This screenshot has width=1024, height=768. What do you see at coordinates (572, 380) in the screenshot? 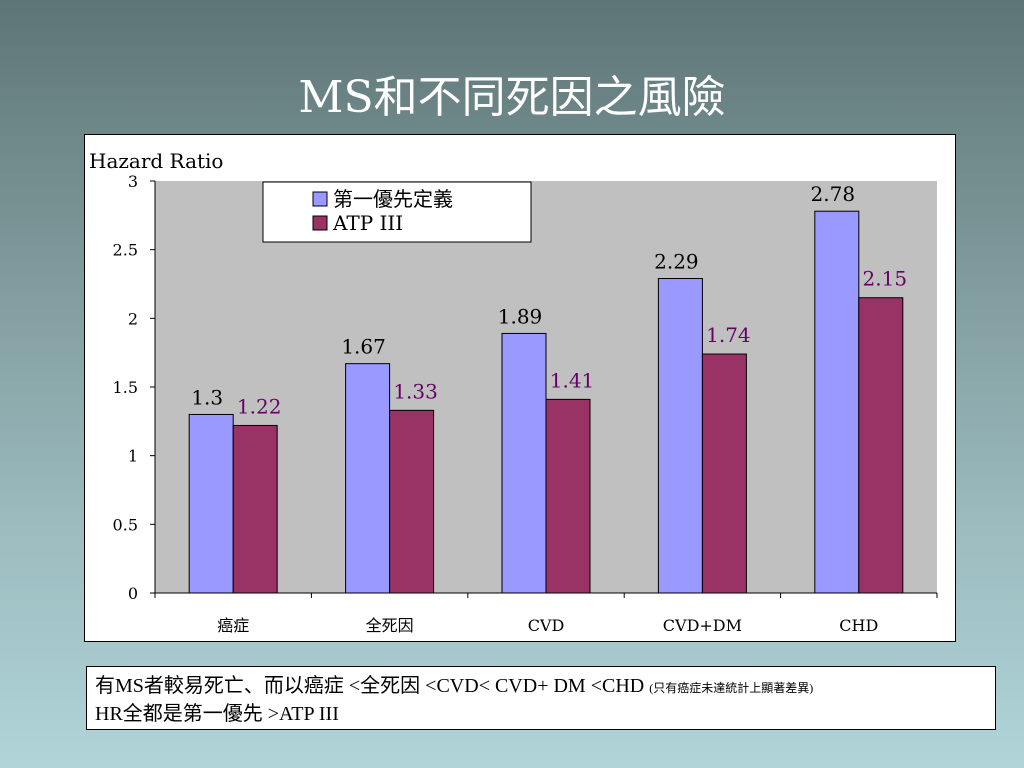
I see `data-label: 1.41` at bounding box center [572, 380].